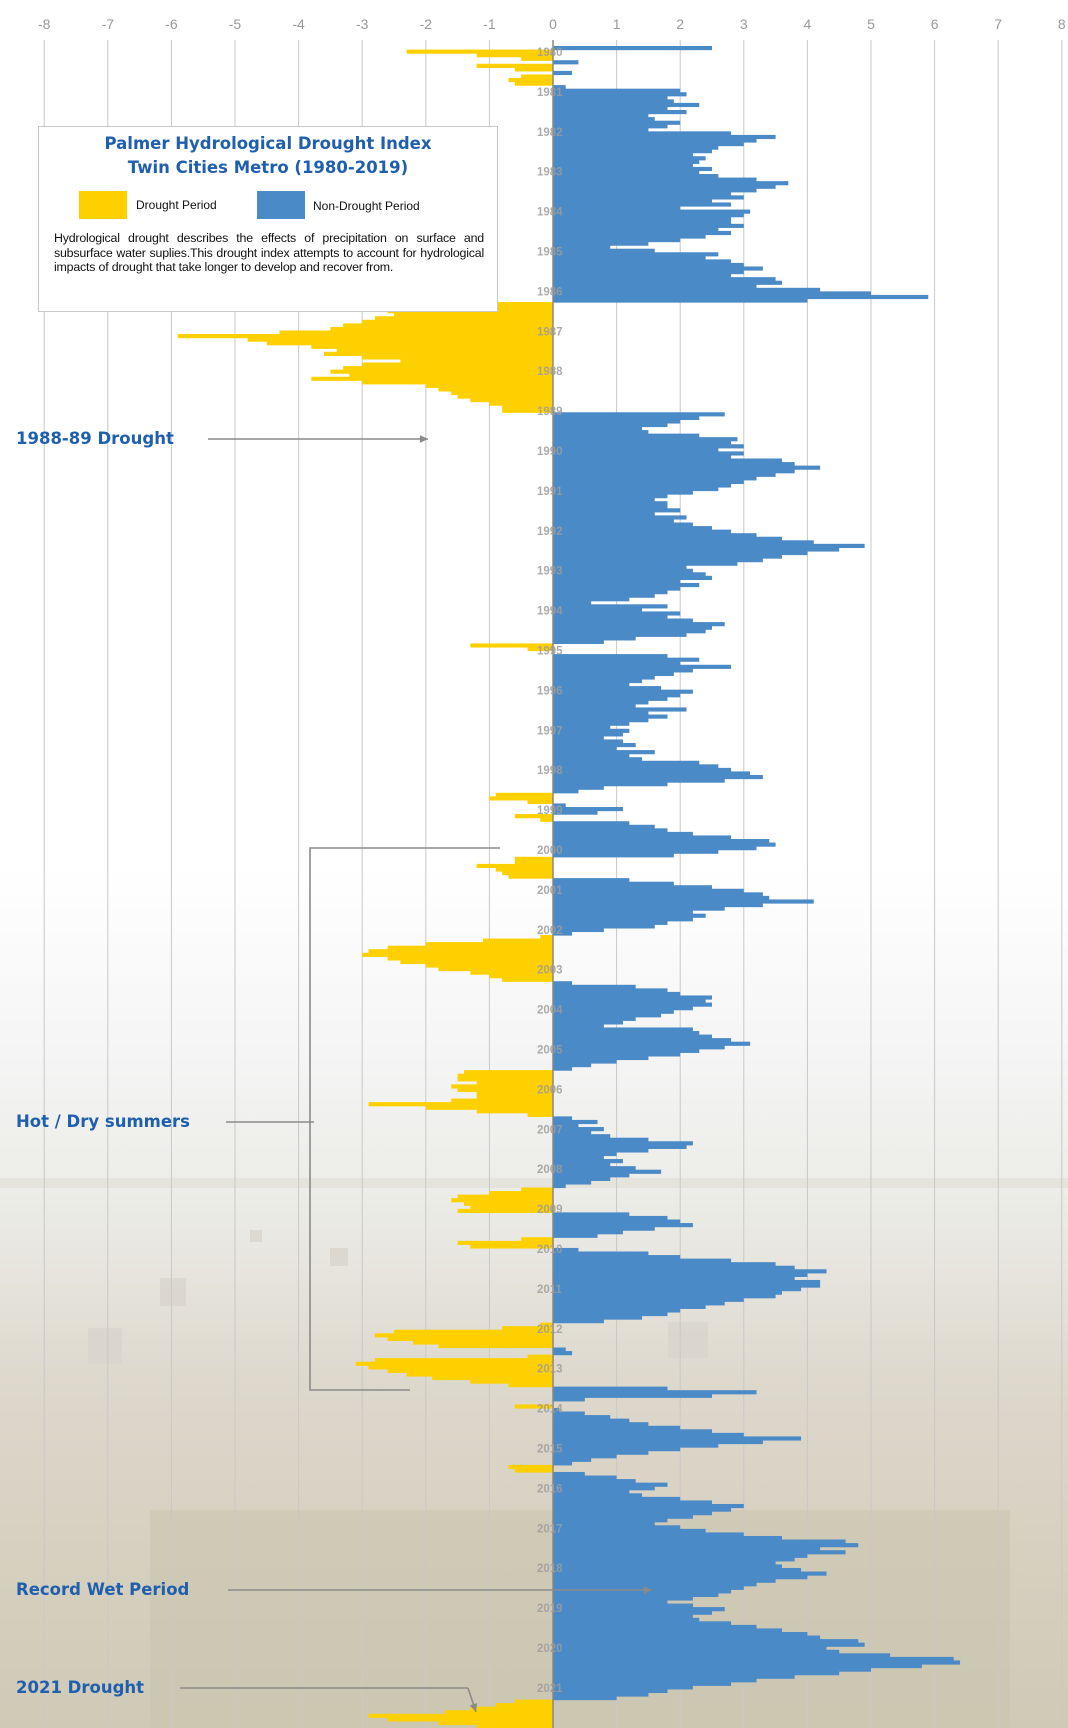  I want to click on year-label: 2003, so click(550, 971).